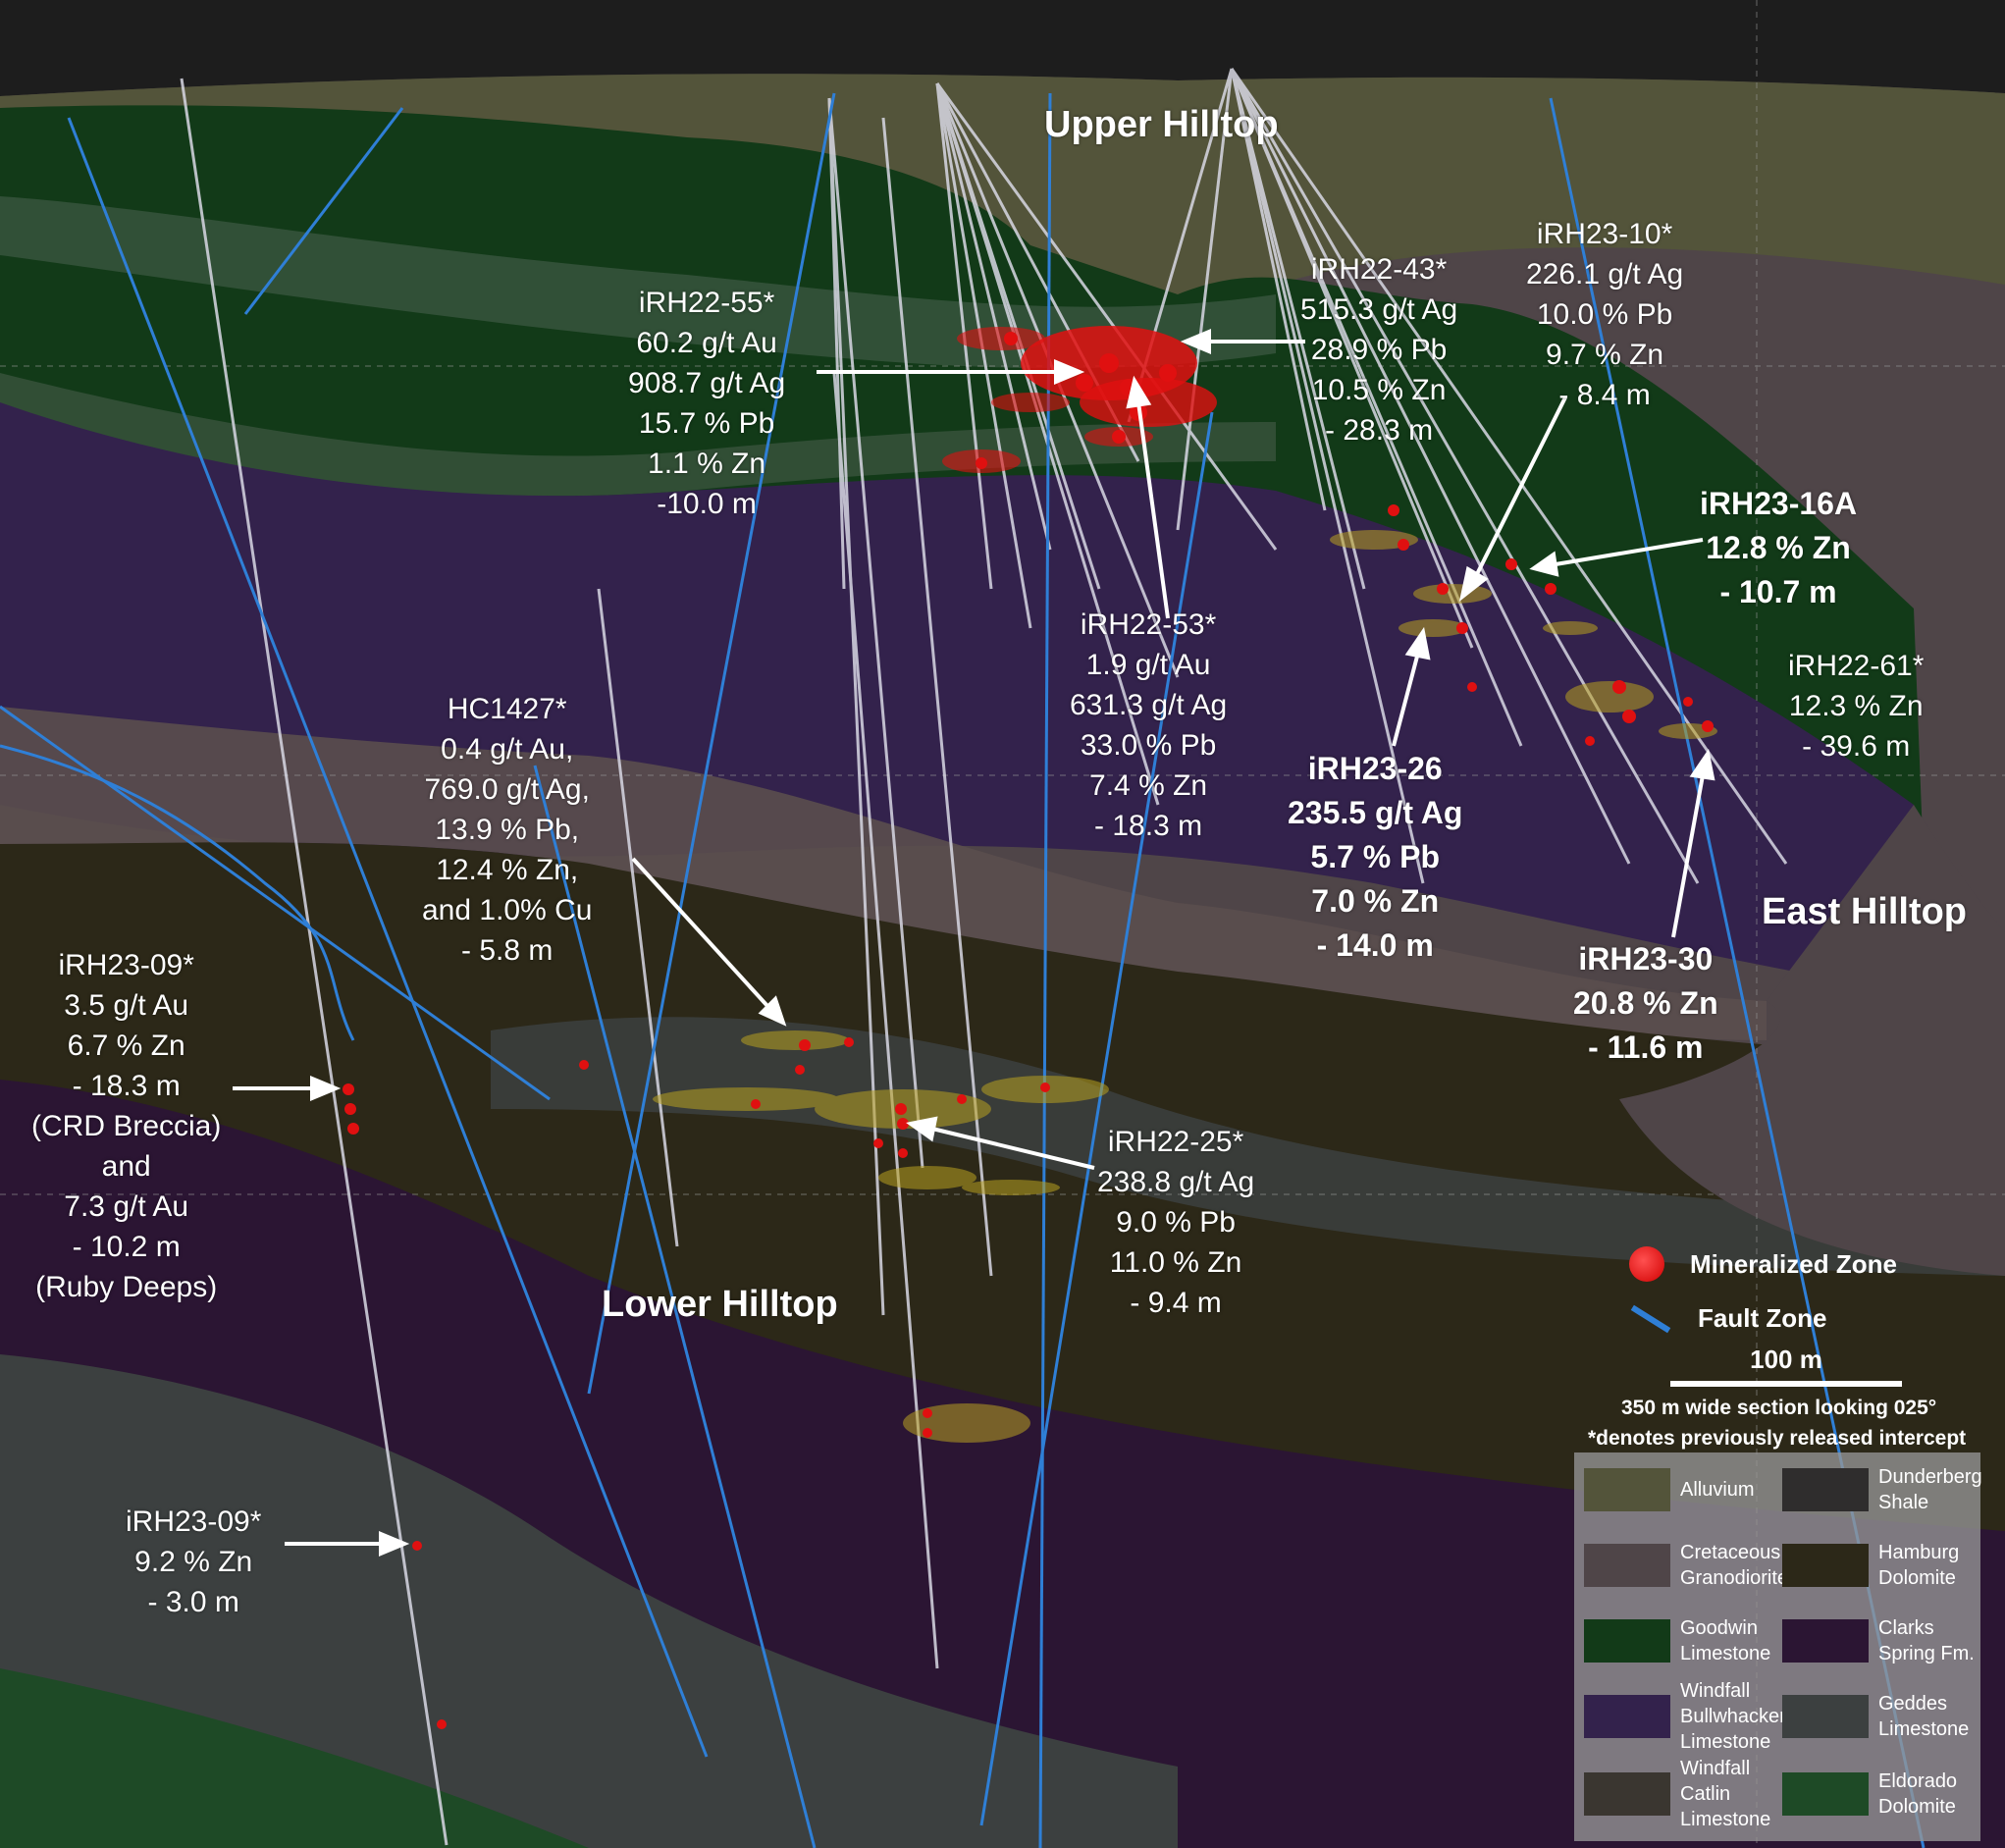 Image resolution: width=2005 pixels, height=1848 pixels. What do you see at coordinates (1379, 390) in the screenshot?
I see `intercept-line: 10.5 % Zn` at bounding box center [1379, 390].